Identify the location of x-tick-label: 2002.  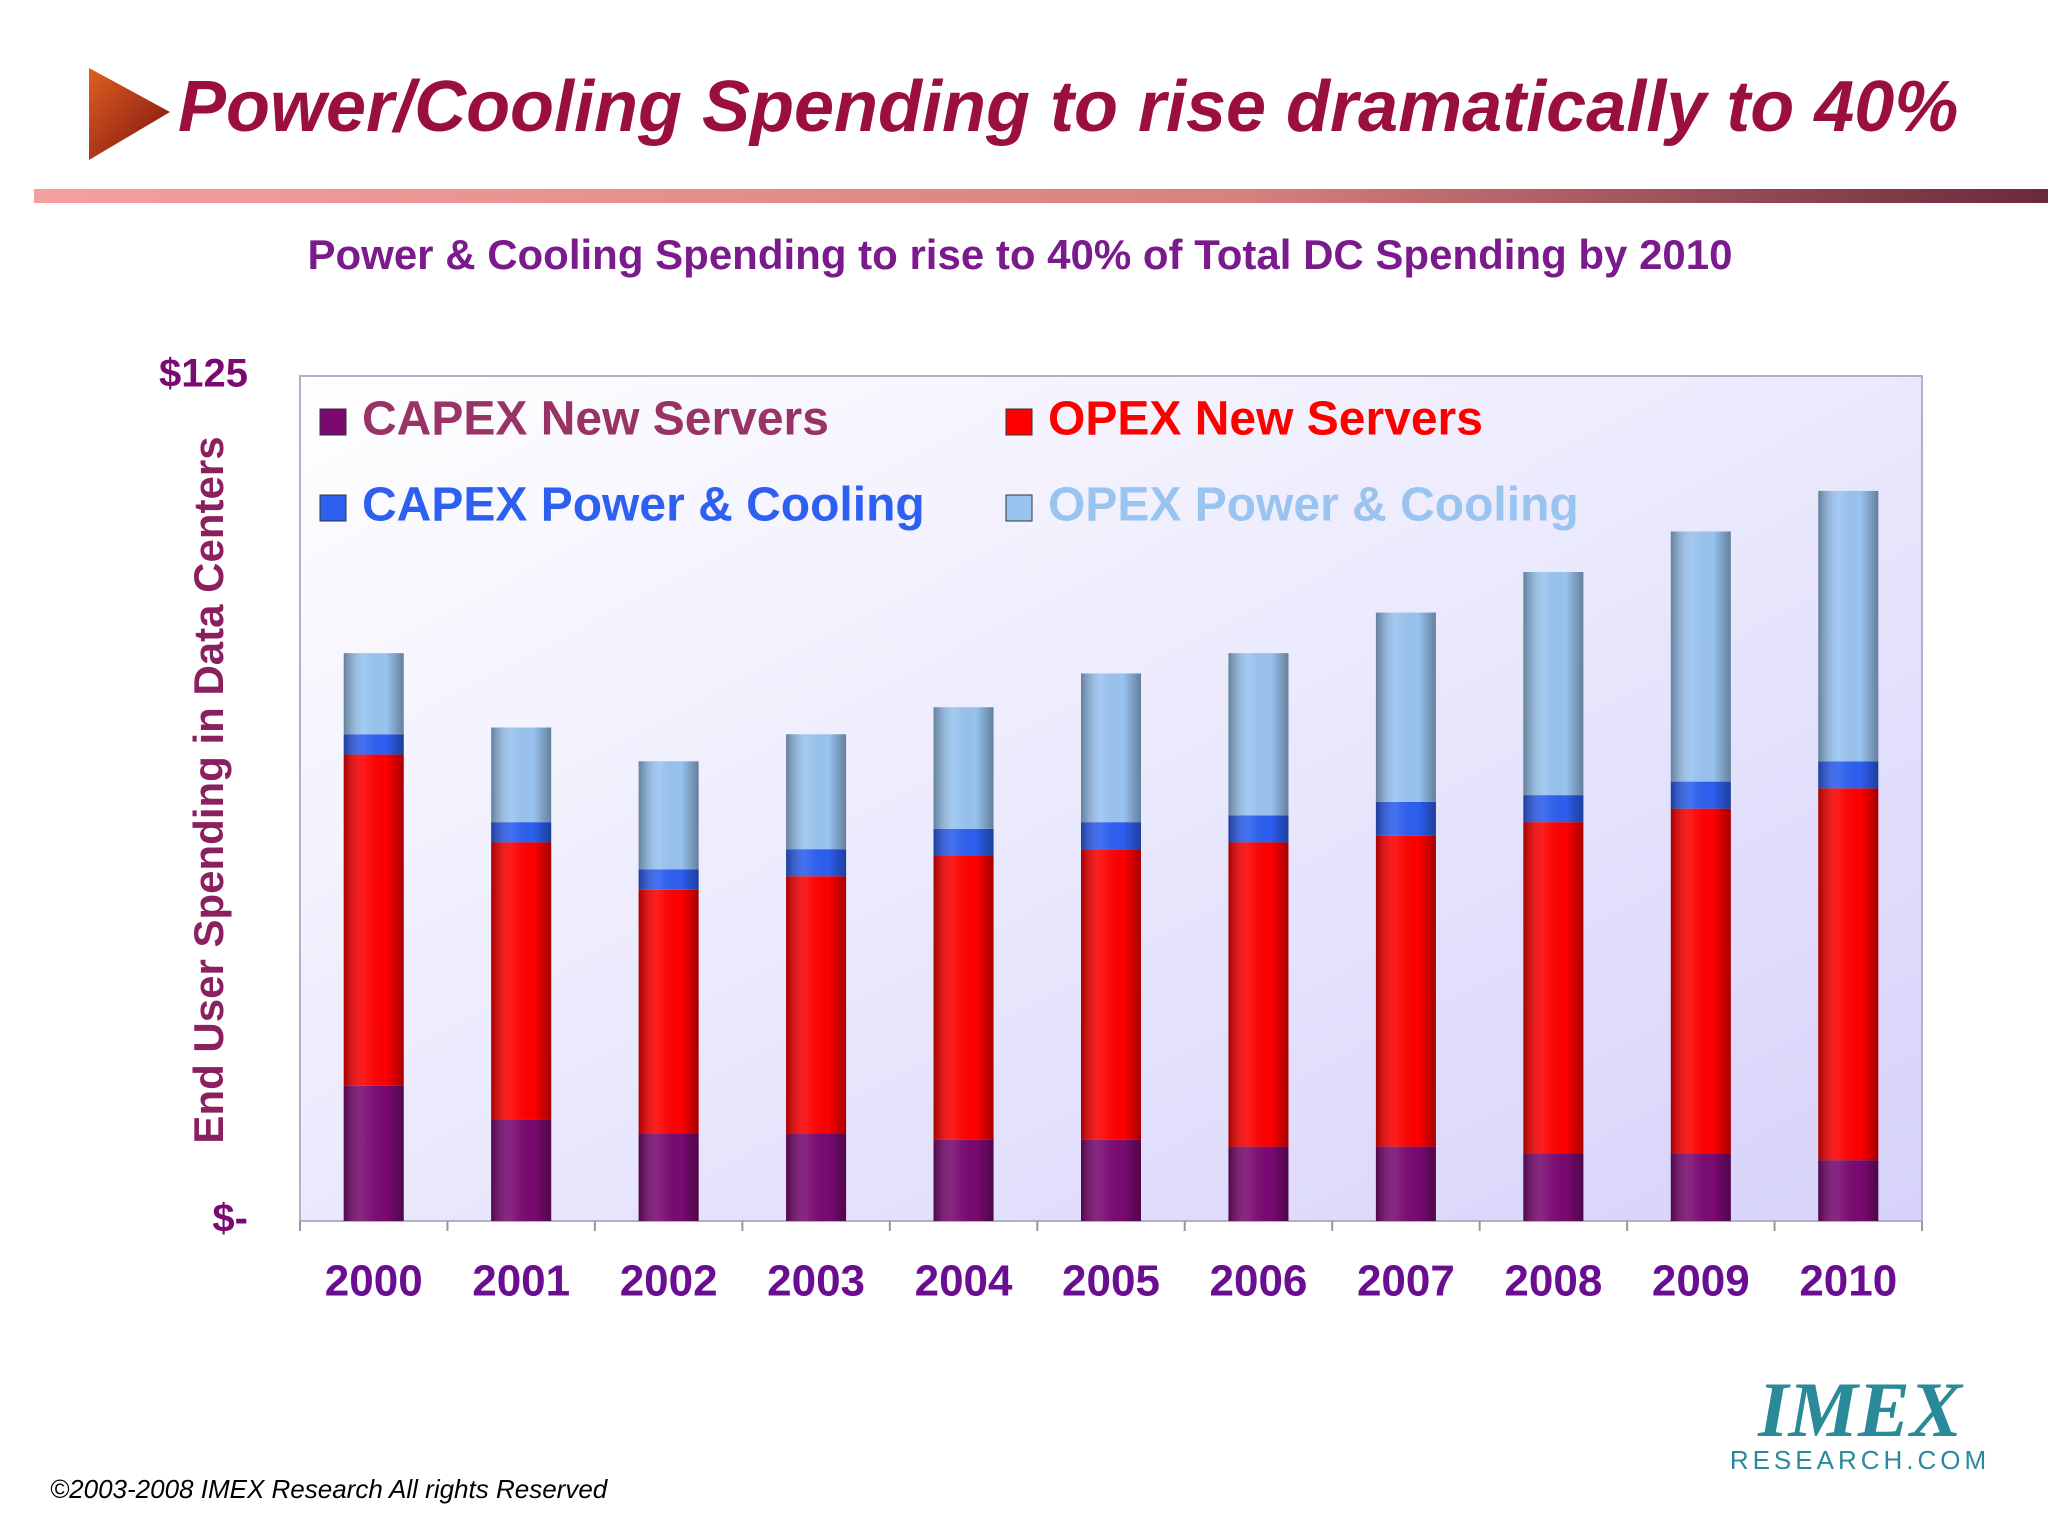
(669, 1281).